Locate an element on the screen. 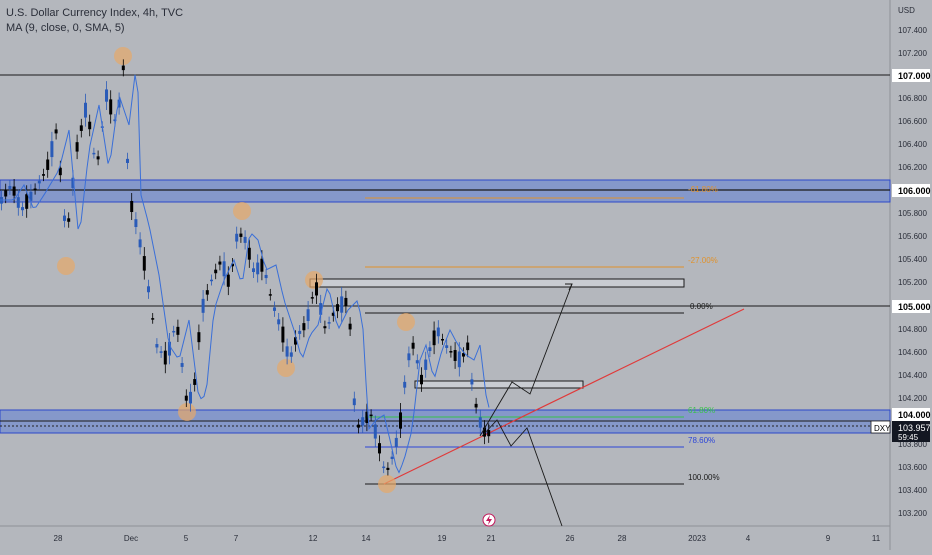 This screenshot has width=932, height=555. price-tag-105-text: 105.000 is located at coordinates (914, 307).